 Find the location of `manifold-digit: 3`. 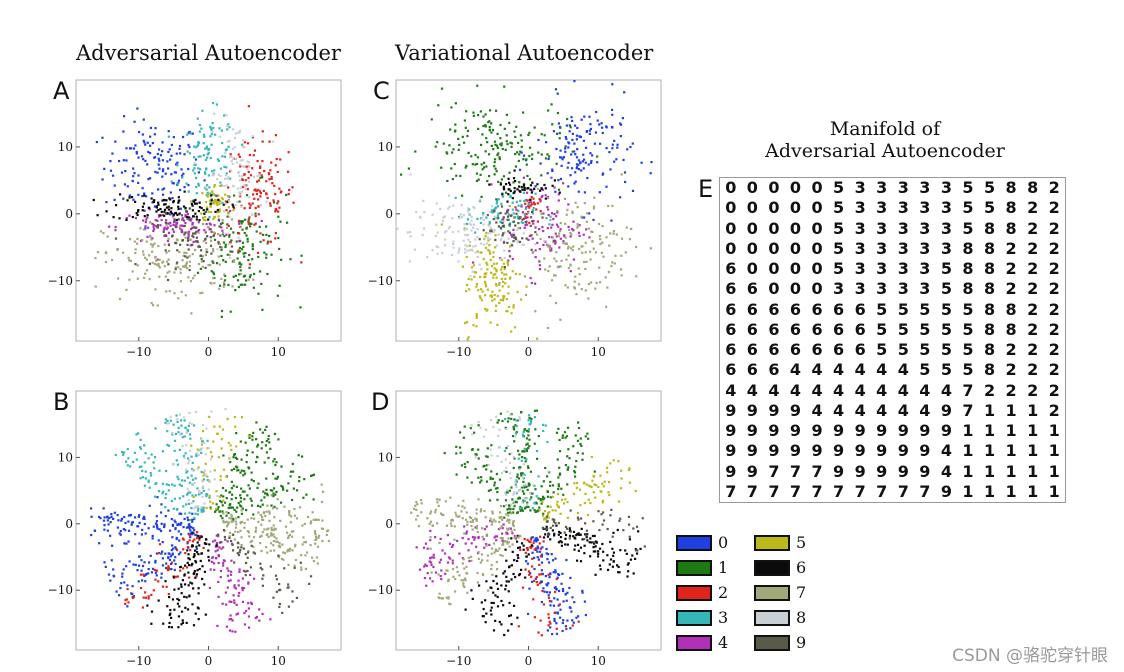

manifold-digit: 3 is located at coordinates (882, 208).